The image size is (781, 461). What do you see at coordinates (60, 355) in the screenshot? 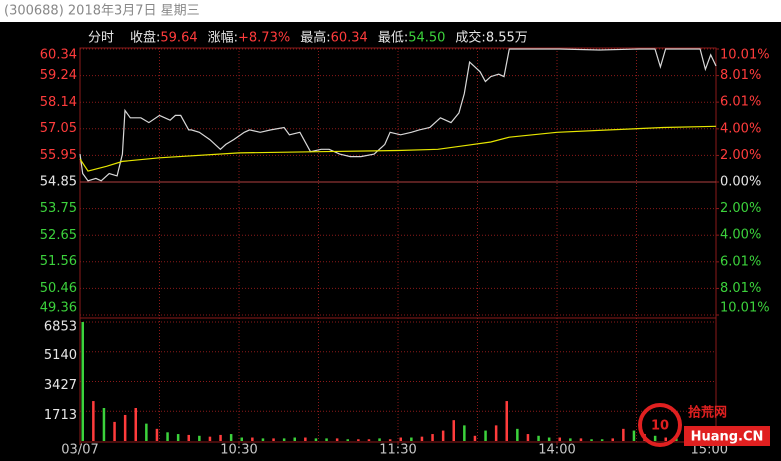
I see `y-tick-label: 5140` at bounding box center [60, 355].